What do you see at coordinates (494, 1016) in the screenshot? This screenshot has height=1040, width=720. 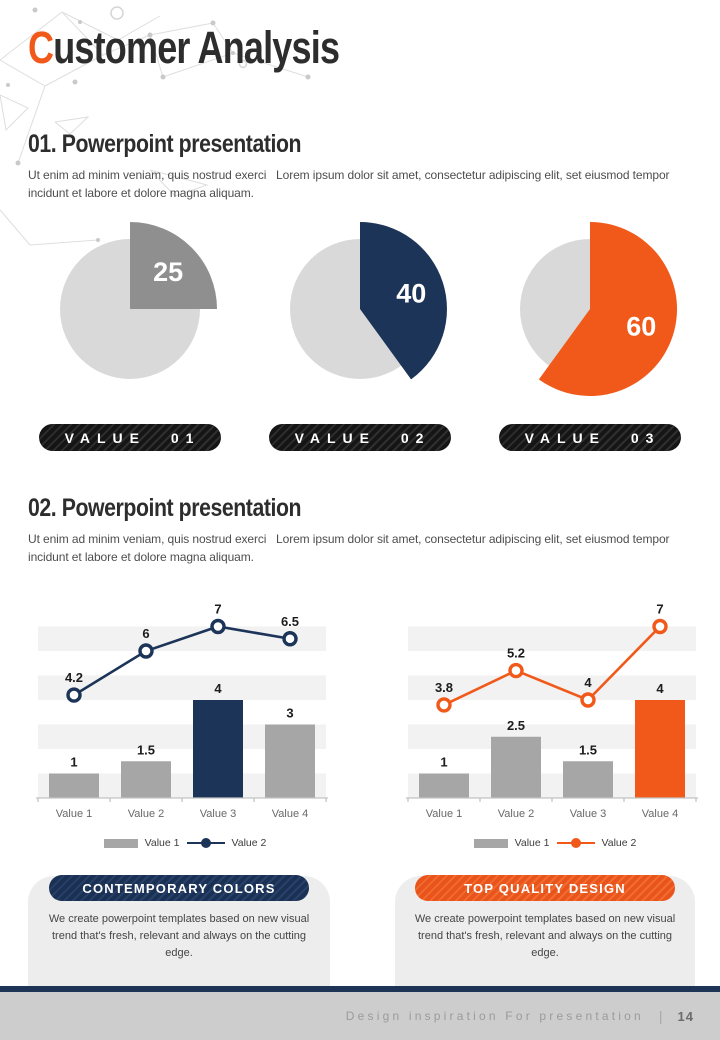 I see `footer-tagline: Design inspiration For presentation` at bounding box center [494, 1016].